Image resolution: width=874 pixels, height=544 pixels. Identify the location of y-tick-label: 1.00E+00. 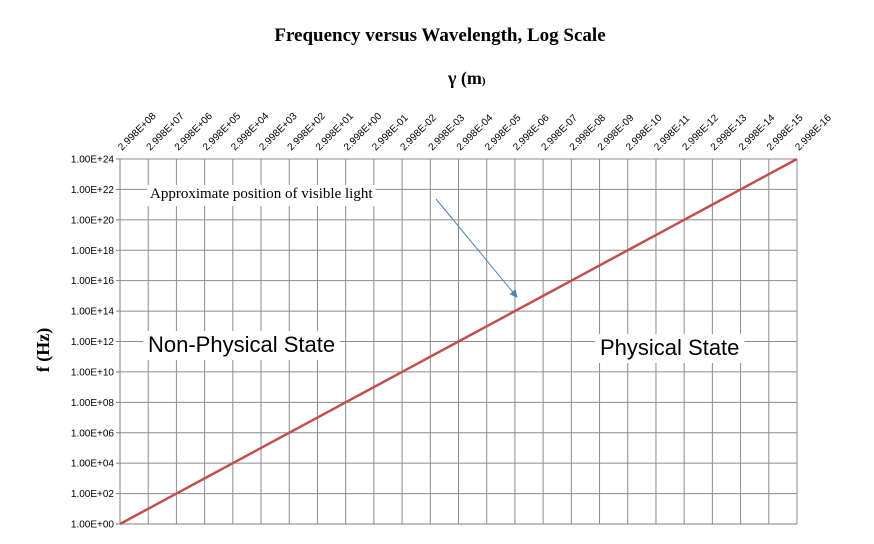
(93, 525).